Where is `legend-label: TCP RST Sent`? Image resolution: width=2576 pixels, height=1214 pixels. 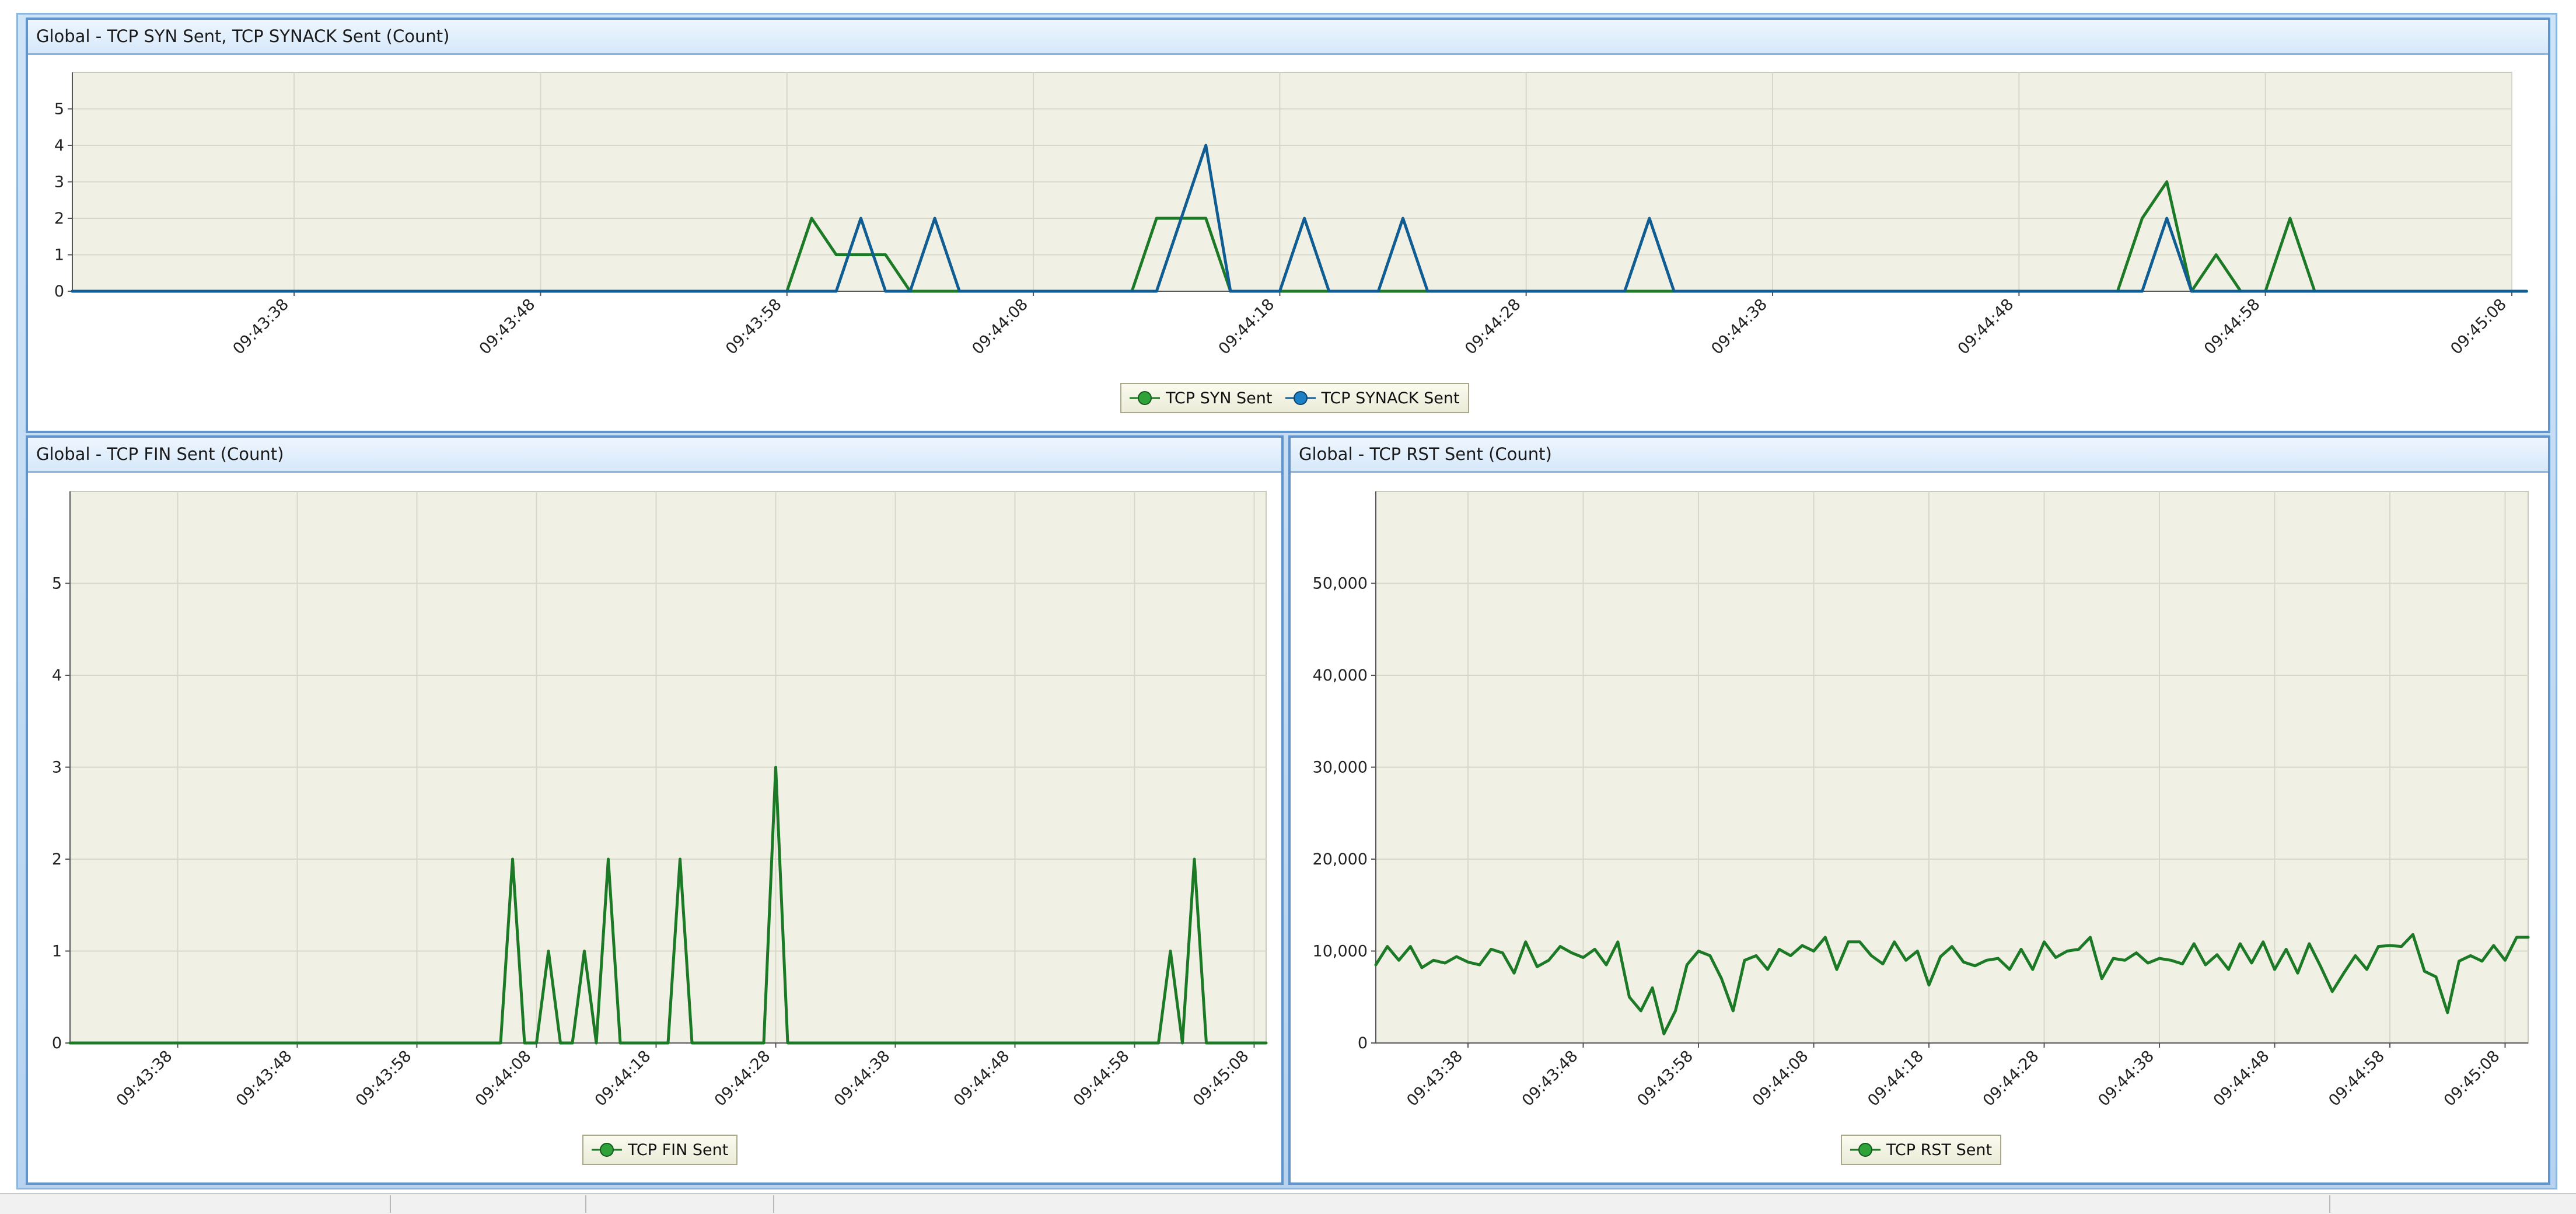 legend-label: TCP RST Sent is located at coordinates (1939, 1149).